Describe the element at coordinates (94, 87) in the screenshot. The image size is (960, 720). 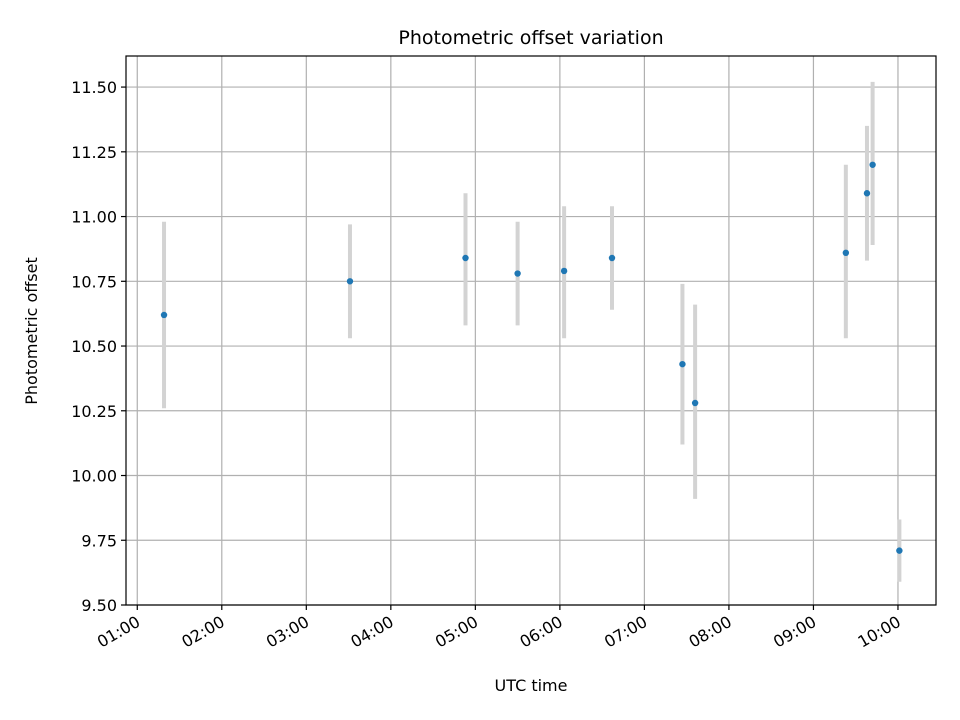
I see `y-tick-label: 11.50` at that location.